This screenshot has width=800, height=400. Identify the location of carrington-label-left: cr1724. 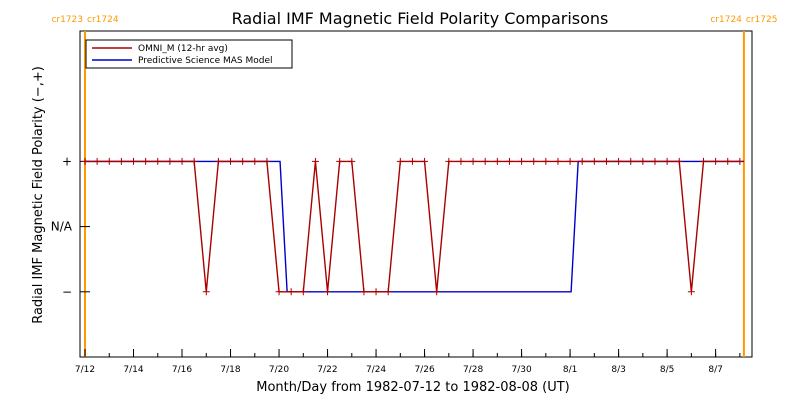
(726, 20).